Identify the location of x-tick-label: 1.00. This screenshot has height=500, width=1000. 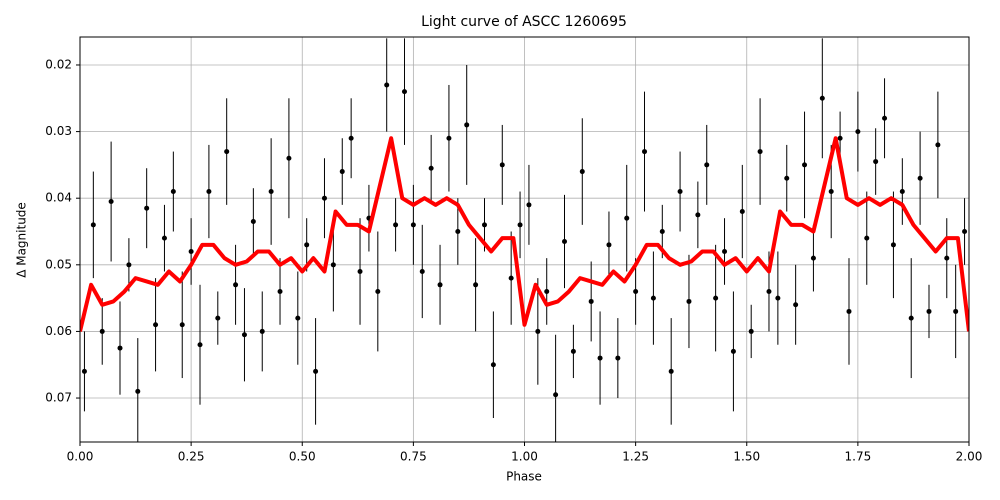
(524, 457).